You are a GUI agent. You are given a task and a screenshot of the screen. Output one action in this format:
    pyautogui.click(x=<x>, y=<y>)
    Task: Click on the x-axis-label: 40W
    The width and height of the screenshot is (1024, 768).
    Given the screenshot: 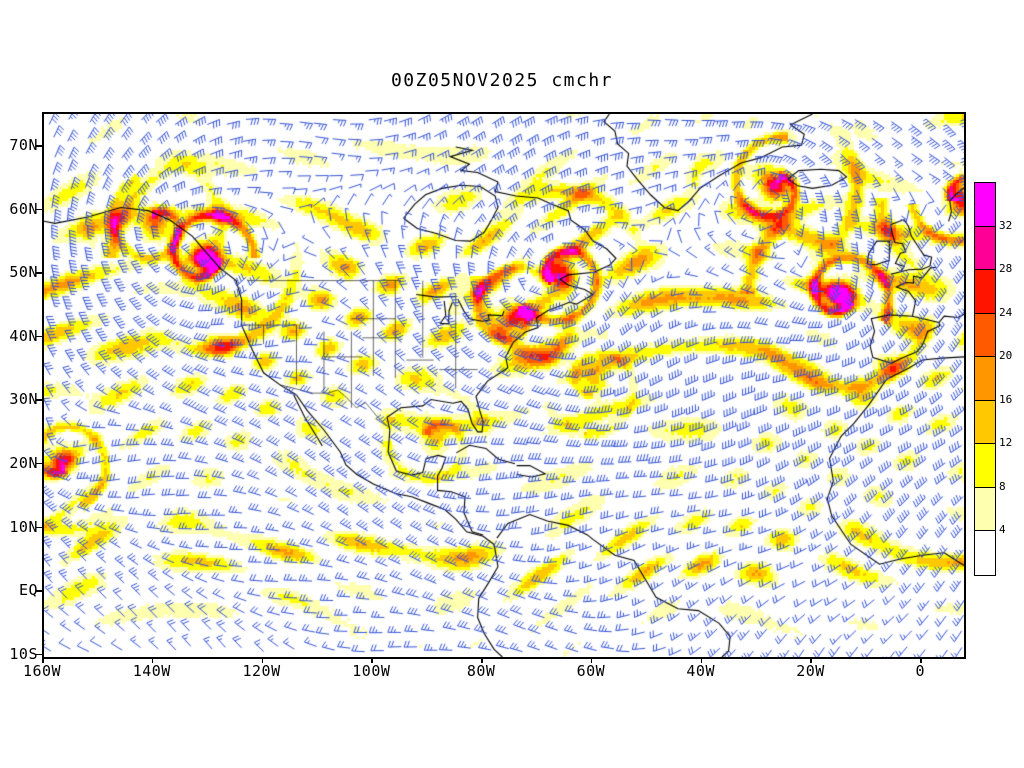 What is the action you would take?
    pyautogui.click(x=700, y=671)
    